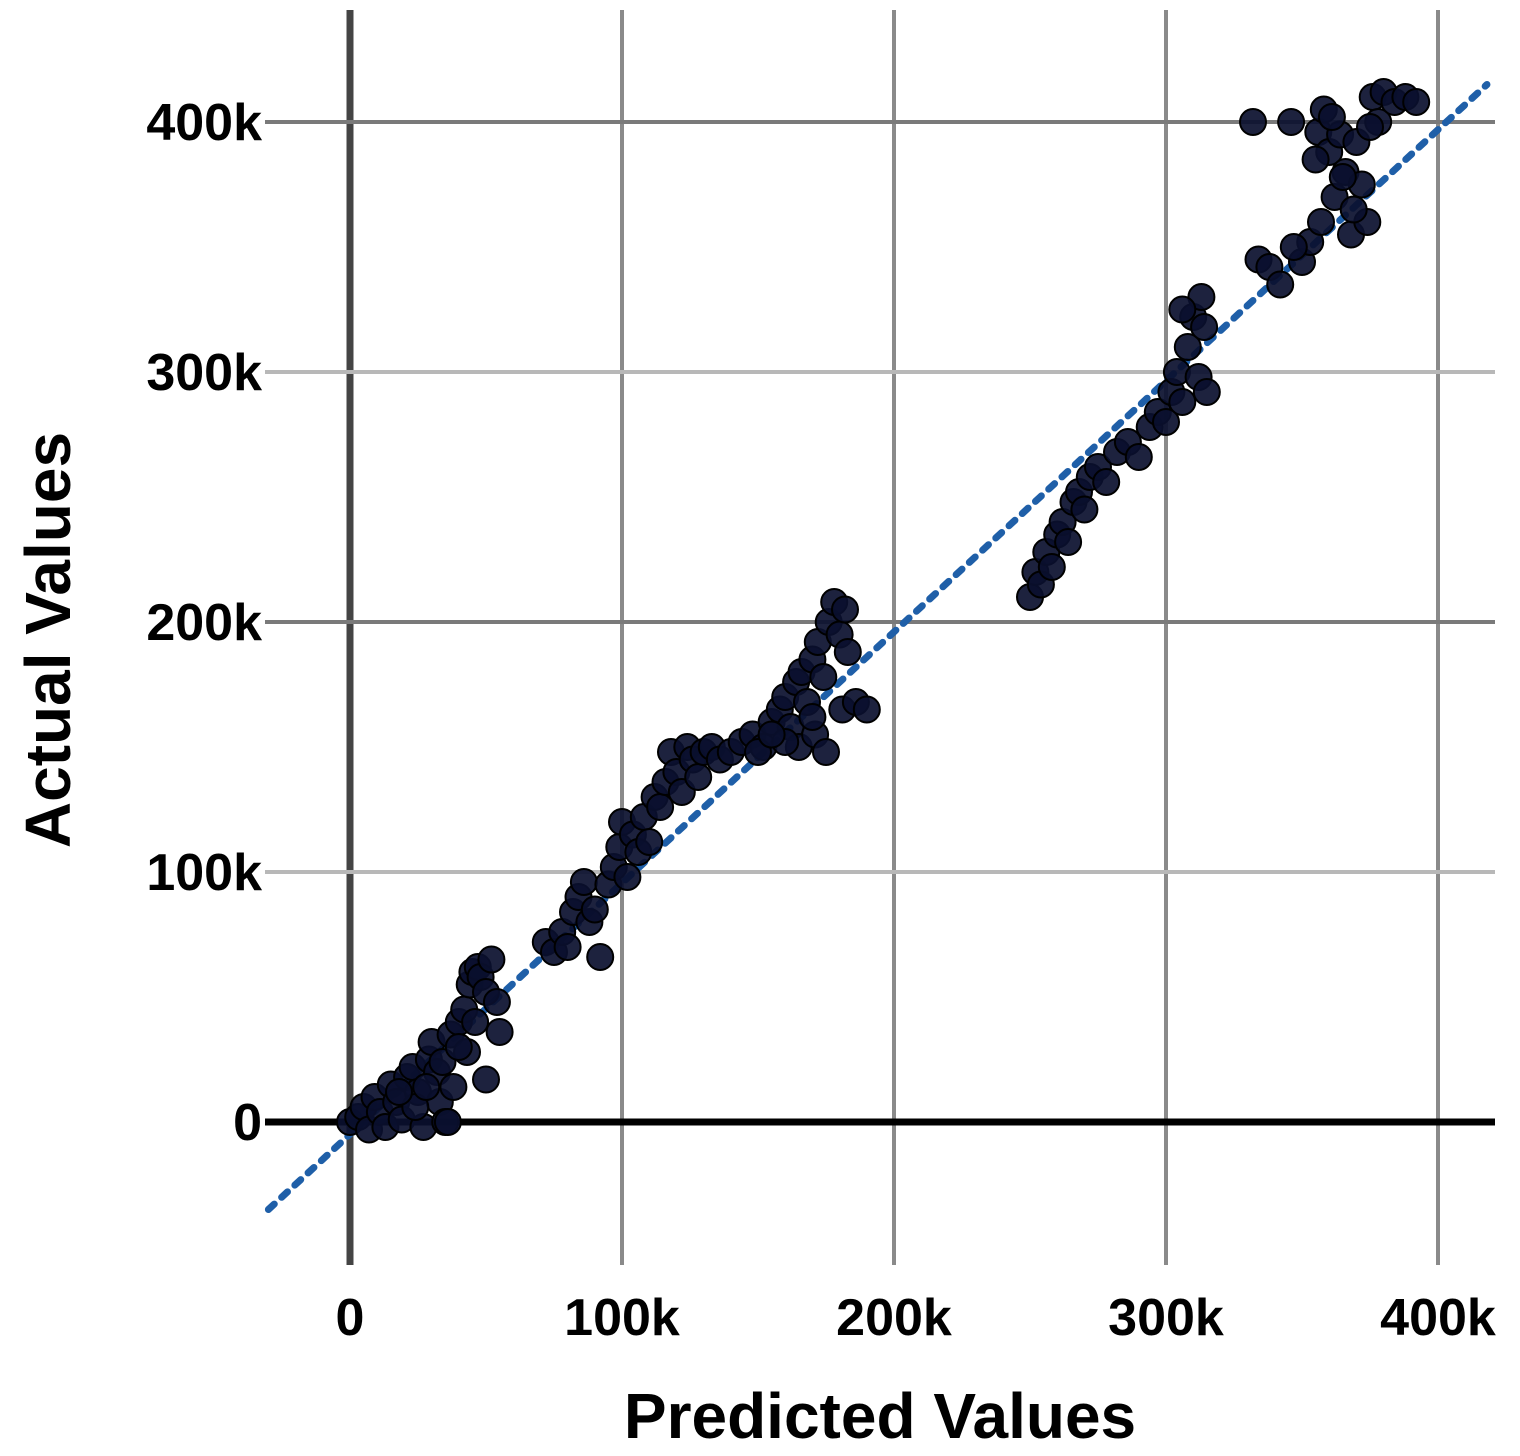 This screenshot has height=1456, width=1520. Describe the element at coordinates (894, 1318) in the screenshot. I see `x-tick-label: 200k` at that location.